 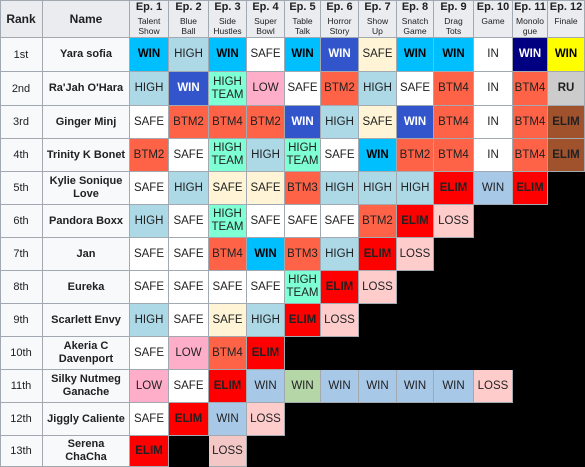 I want to click on episode-title: Game, so click(x=493, y=21).